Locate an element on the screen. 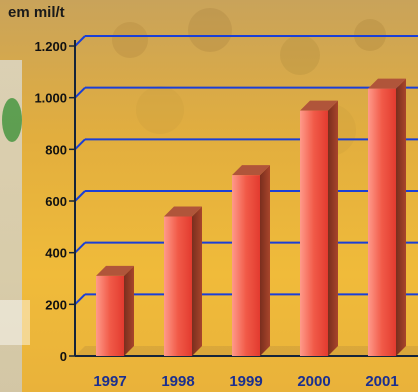 This screenshot has height=392, width=418. bar-2000 is located at coordinates (319, 228).